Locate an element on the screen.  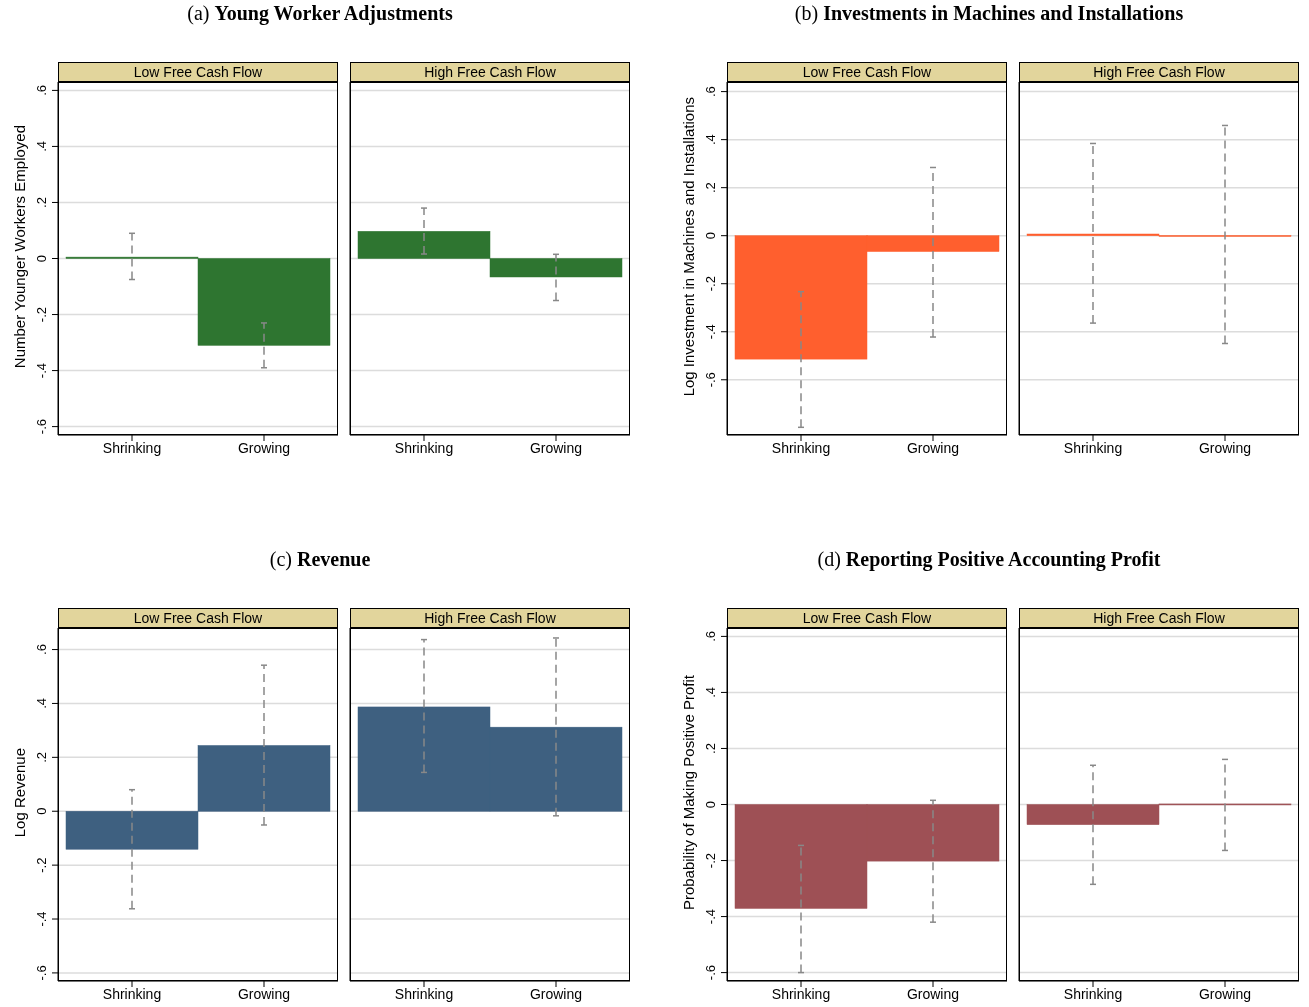
y-axis-title: Log Investment in Machines and Installations is located at coordinates (688, 246).